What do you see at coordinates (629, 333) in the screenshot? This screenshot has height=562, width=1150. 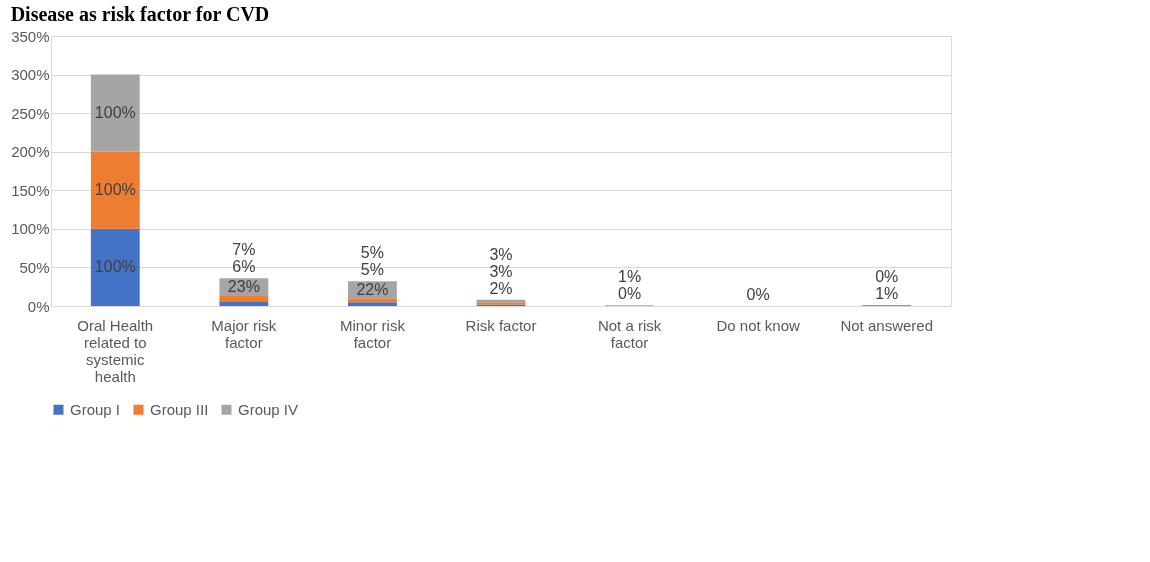 I see `x-tick-label: Not a risk factor` at bounding box center [629, 333].